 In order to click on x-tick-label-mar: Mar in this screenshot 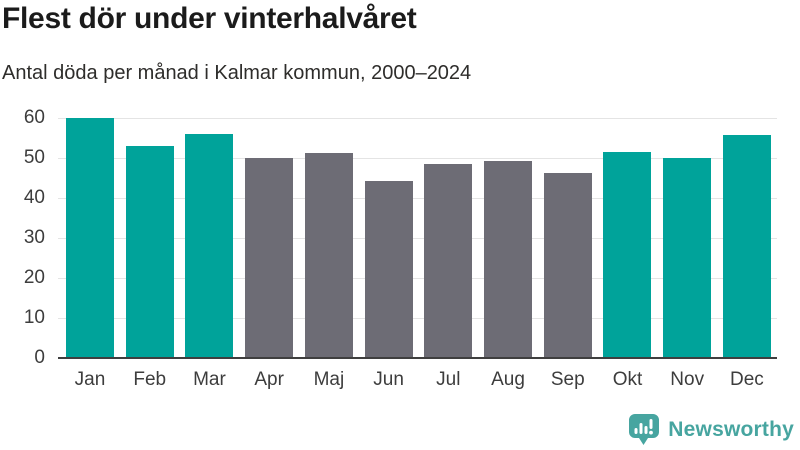, I will do `click(209, 379)`.